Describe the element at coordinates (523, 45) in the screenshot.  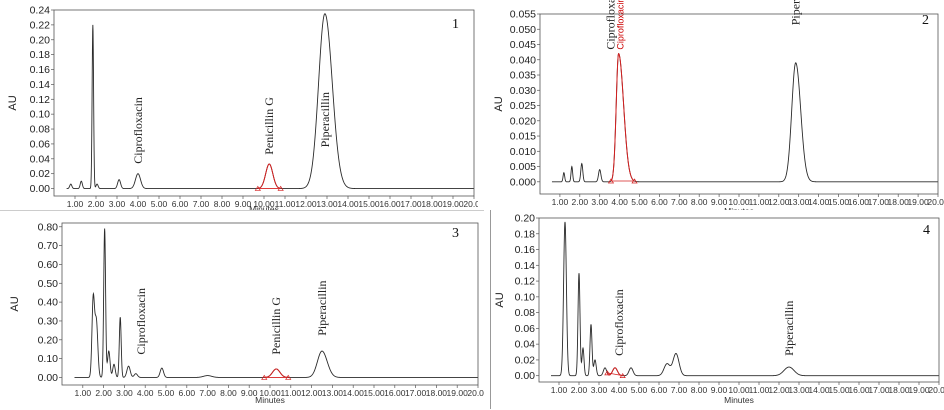
I see `y-tick-label: 0.045` at that location.